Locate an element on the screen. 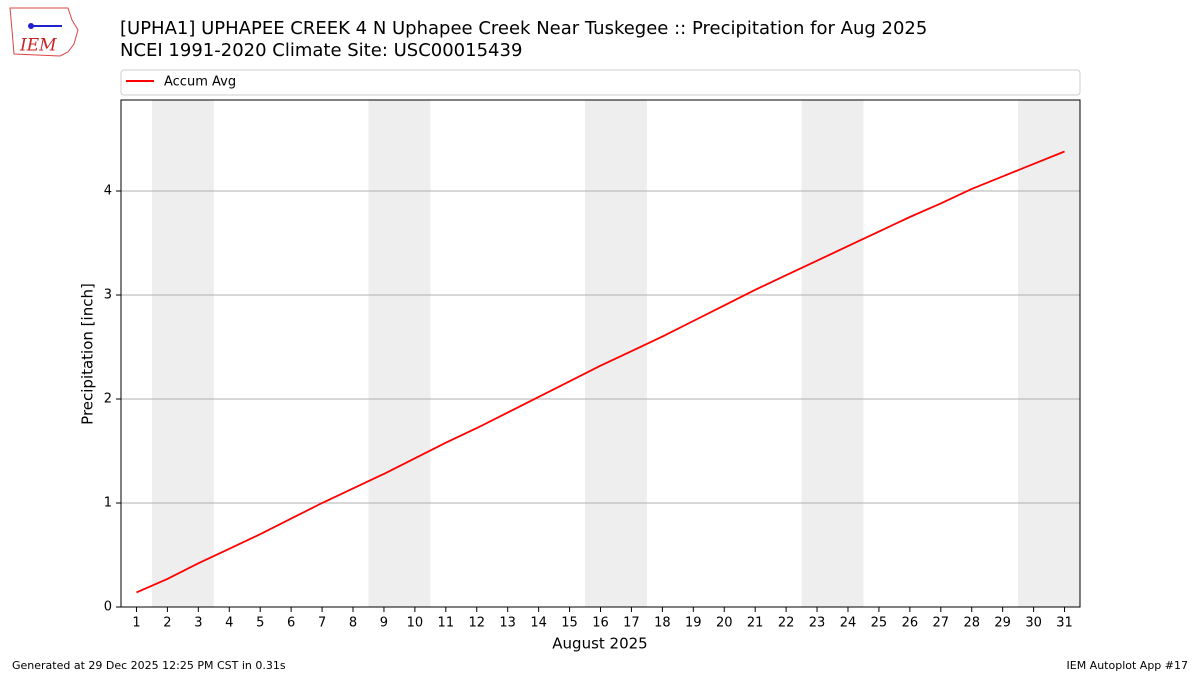 This screenshot has height=675, width=1200. x-tick-label: 20 is located at coordinates (724, 623).